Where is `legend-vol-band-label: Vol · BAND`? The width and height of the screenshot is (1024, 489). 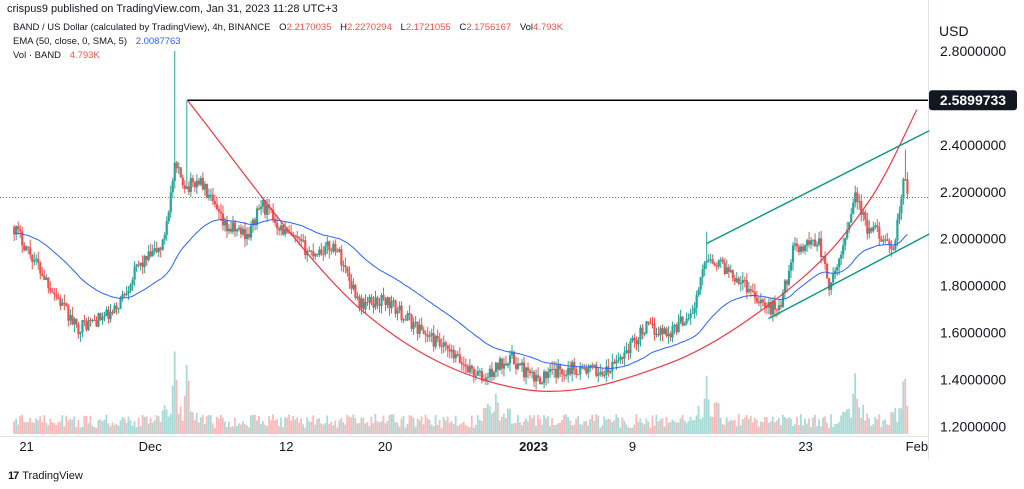 legend-vol-band-label: Vol · BAND is located at coordinates (37, 55).